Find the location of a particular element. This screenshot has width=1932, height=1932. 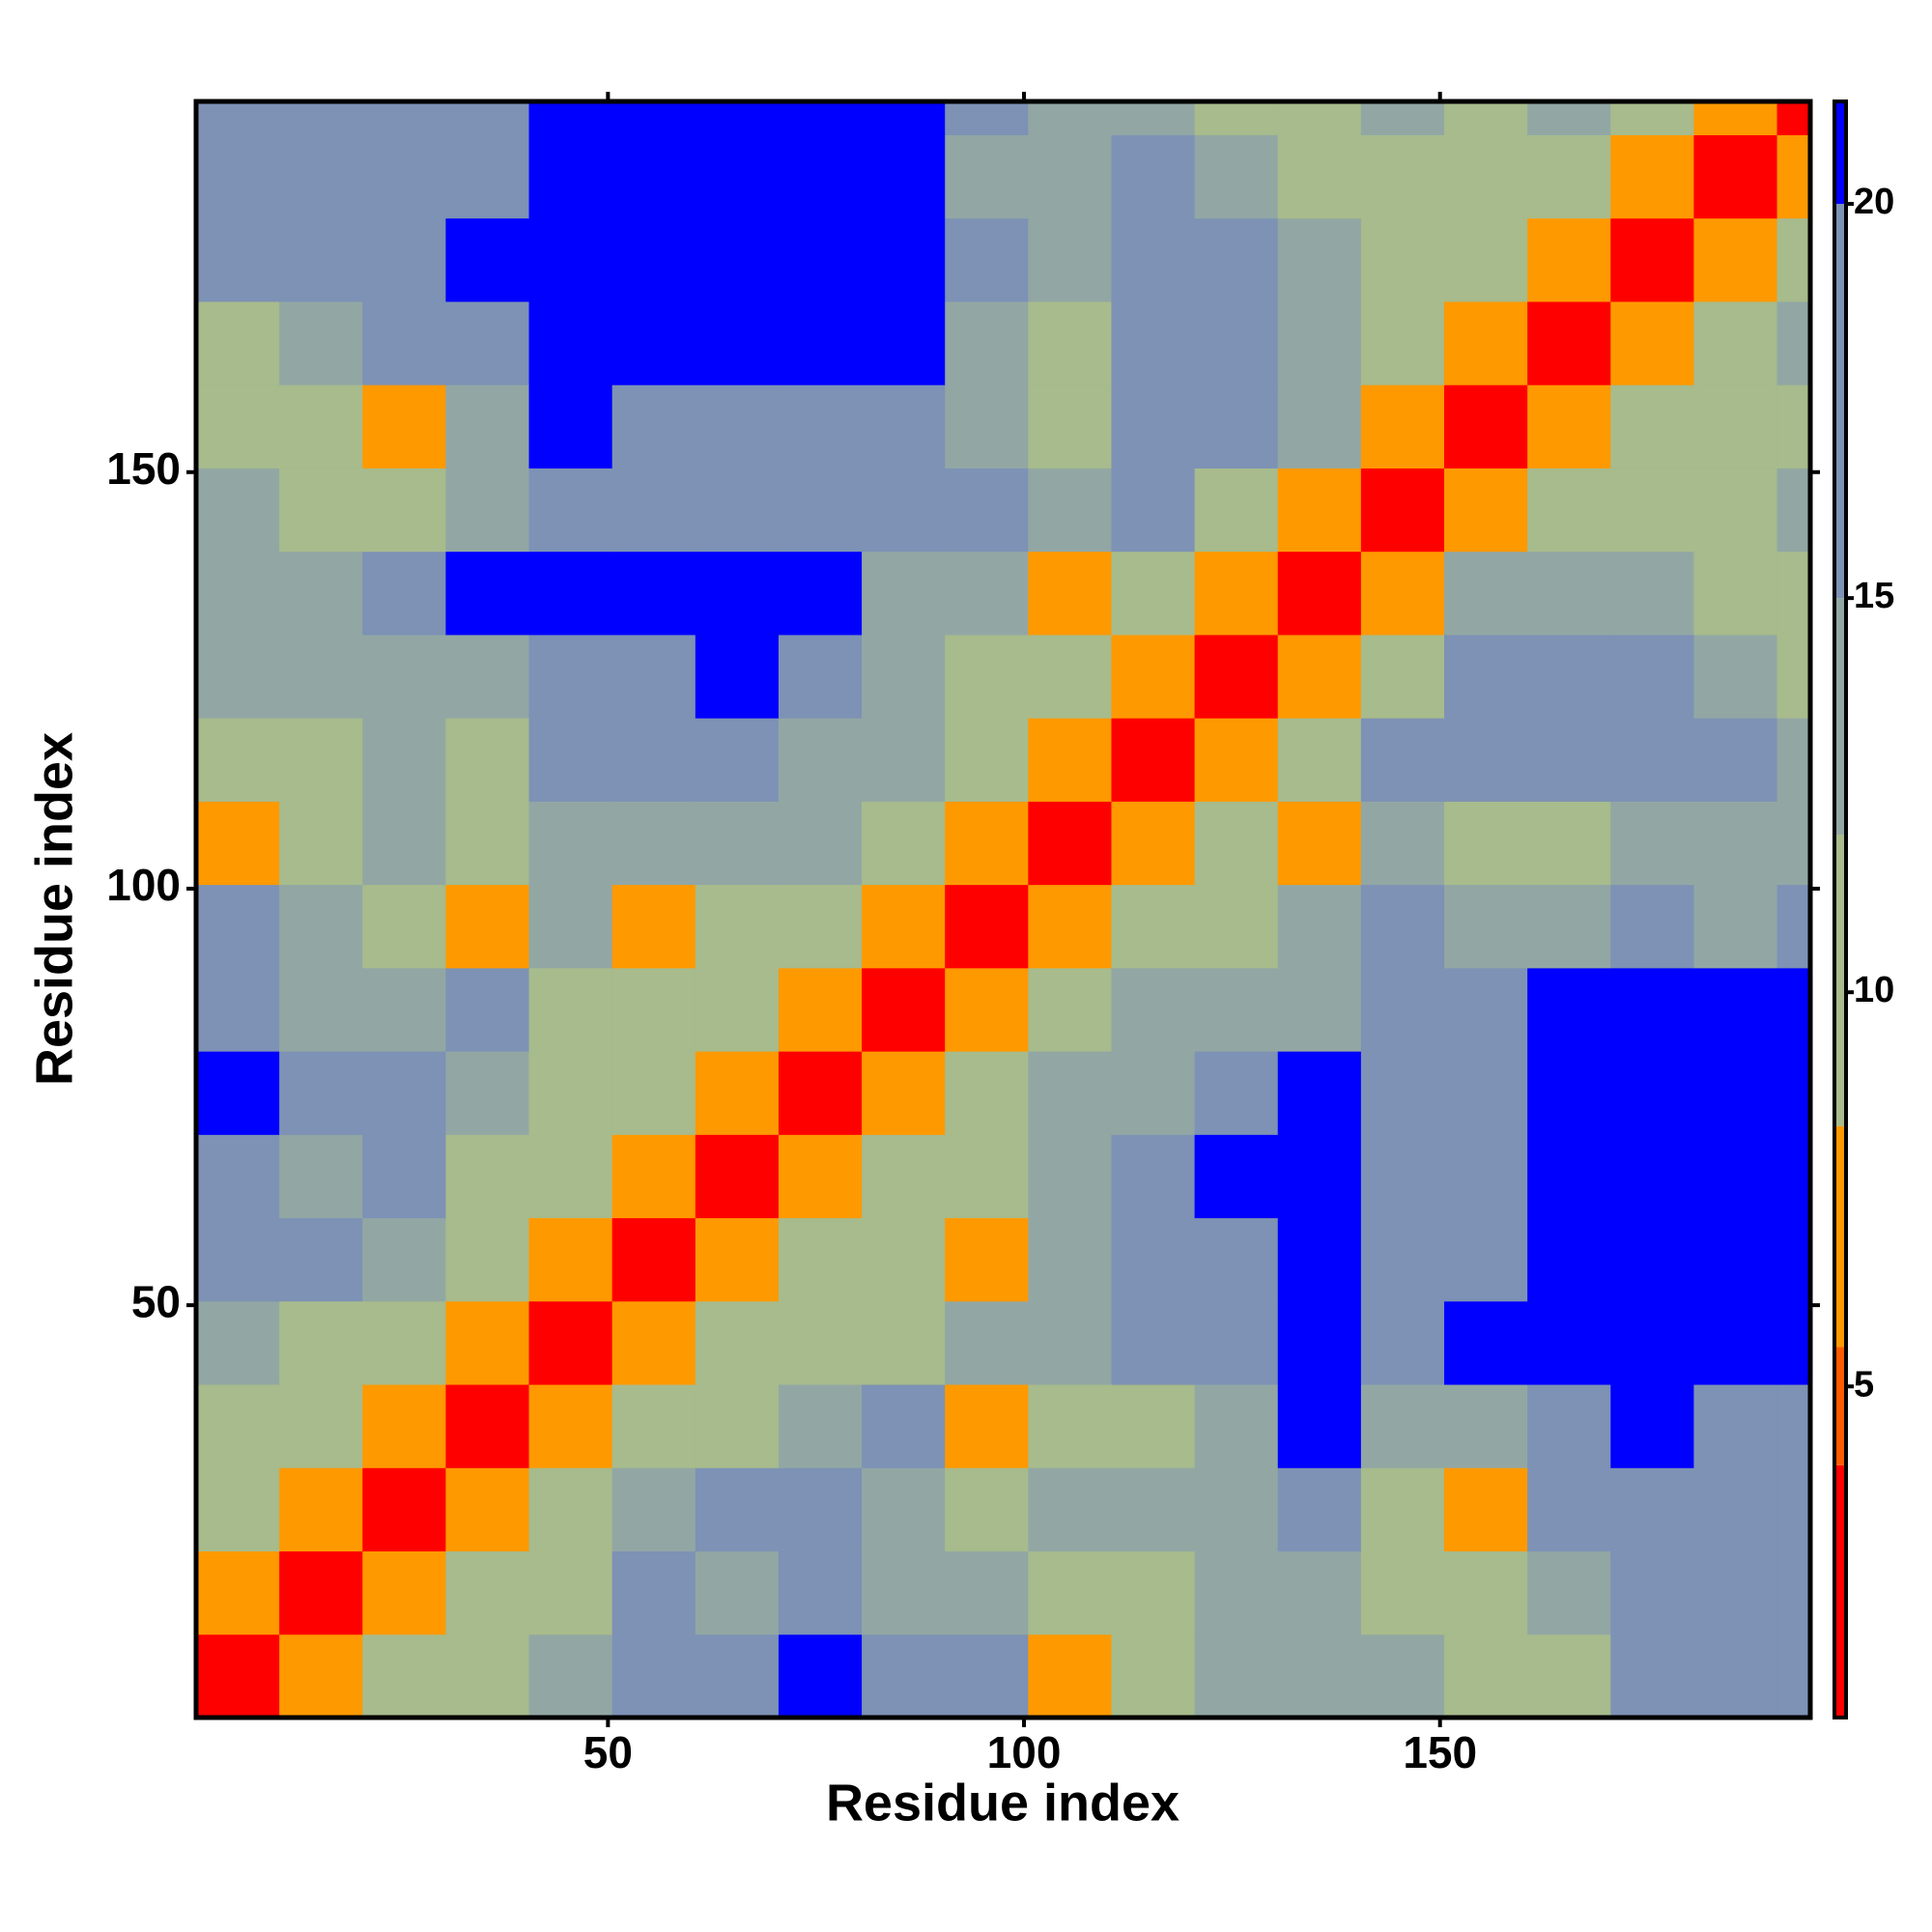

y-axis-title: Residue index is located at coordinates (54, 909).